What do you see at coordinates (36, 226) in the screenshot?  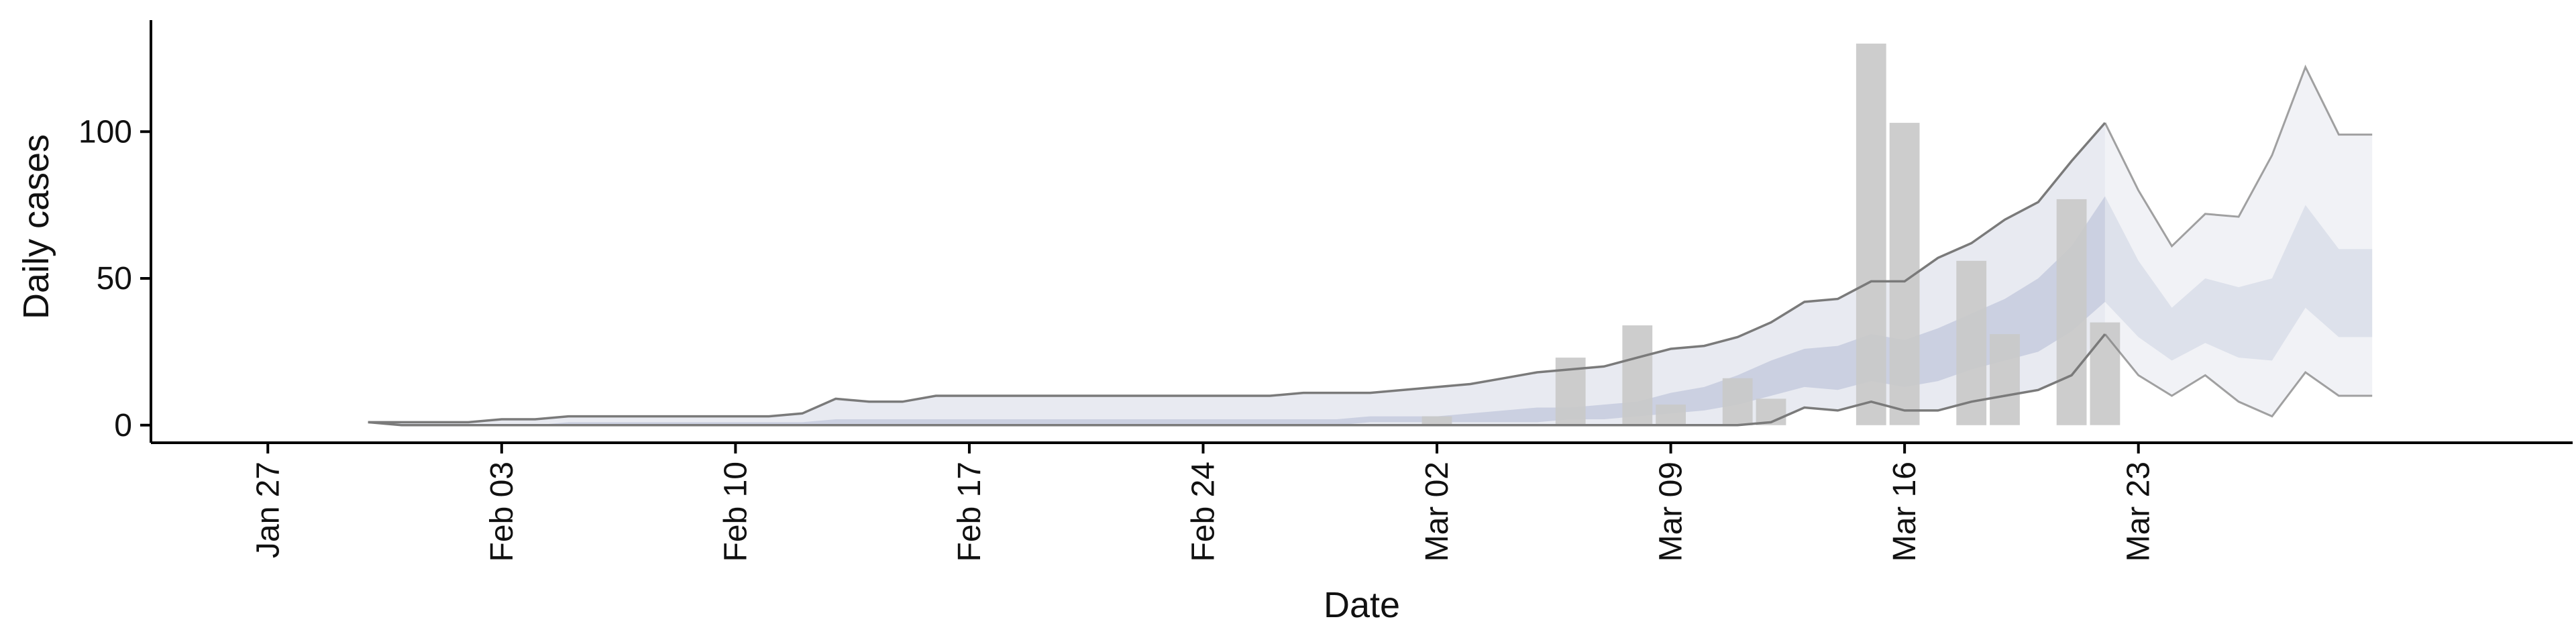 I see `y-axis-title: Daily cases` at bounding box center [36, 226].